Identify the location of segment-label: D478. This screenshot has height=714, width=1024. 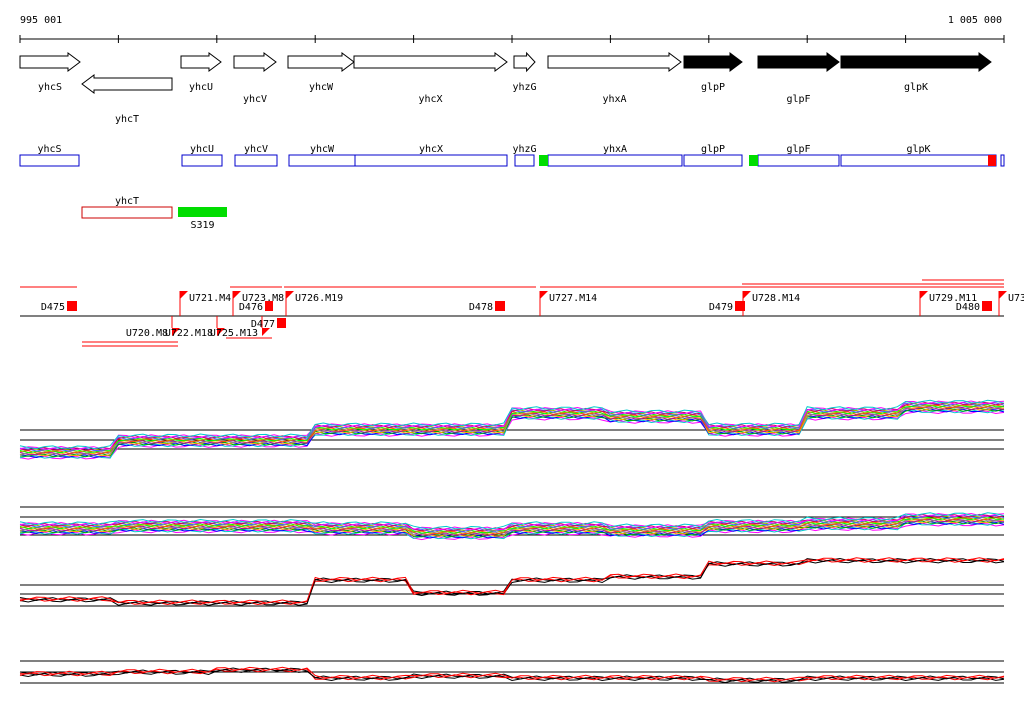
(481, 307).